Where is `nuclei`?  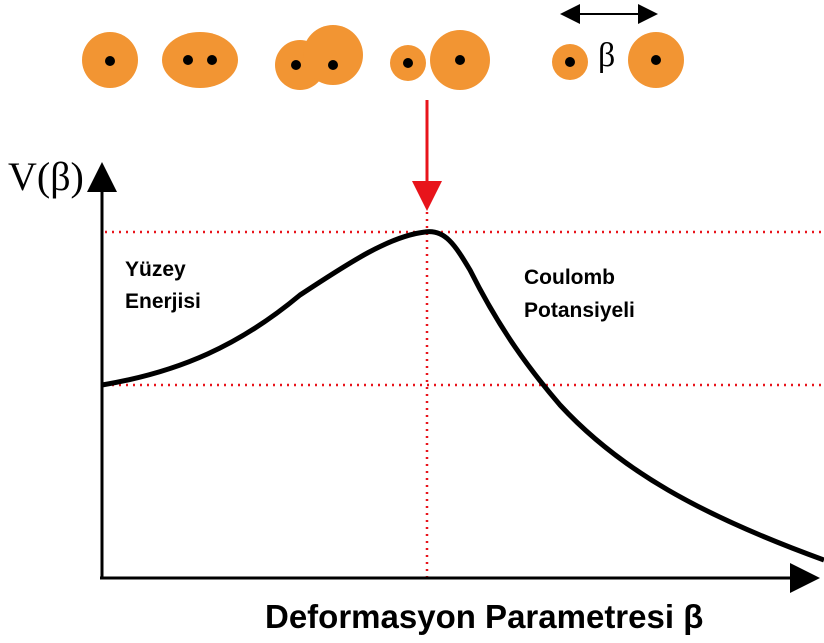
nuclei is located at coordinates (383, 57).